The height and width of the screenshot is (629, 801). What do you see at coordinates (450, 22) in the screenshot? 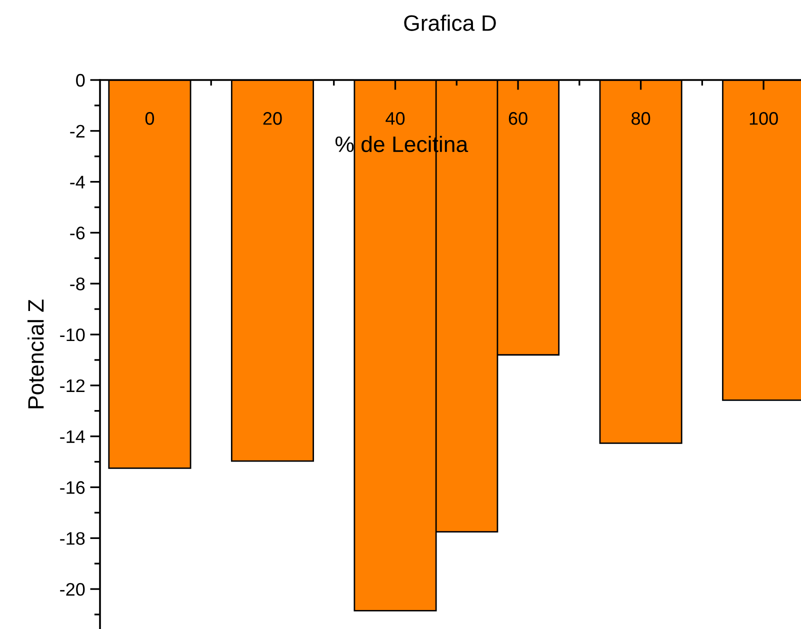
I see `chart-title: Grafica D` at bounding box center [450, 22].